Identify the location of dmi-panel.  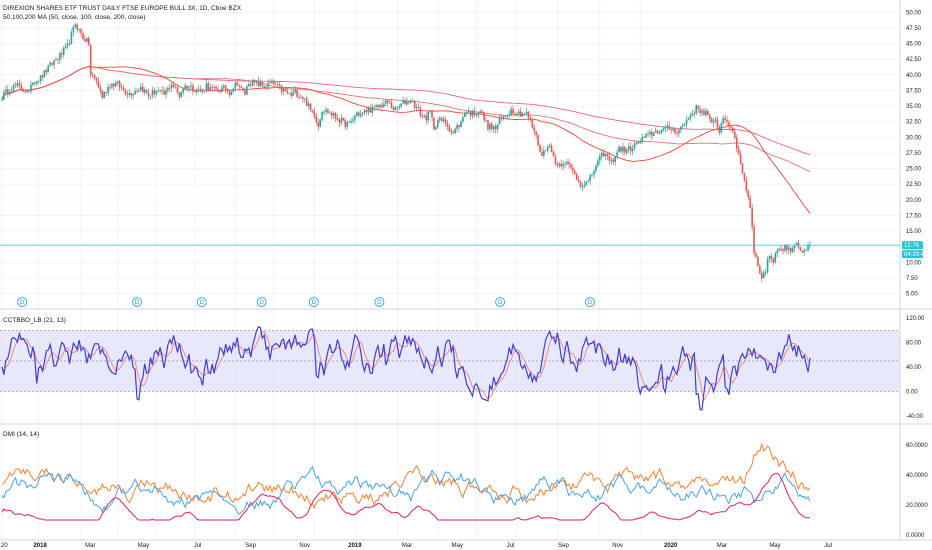
(406, 481).